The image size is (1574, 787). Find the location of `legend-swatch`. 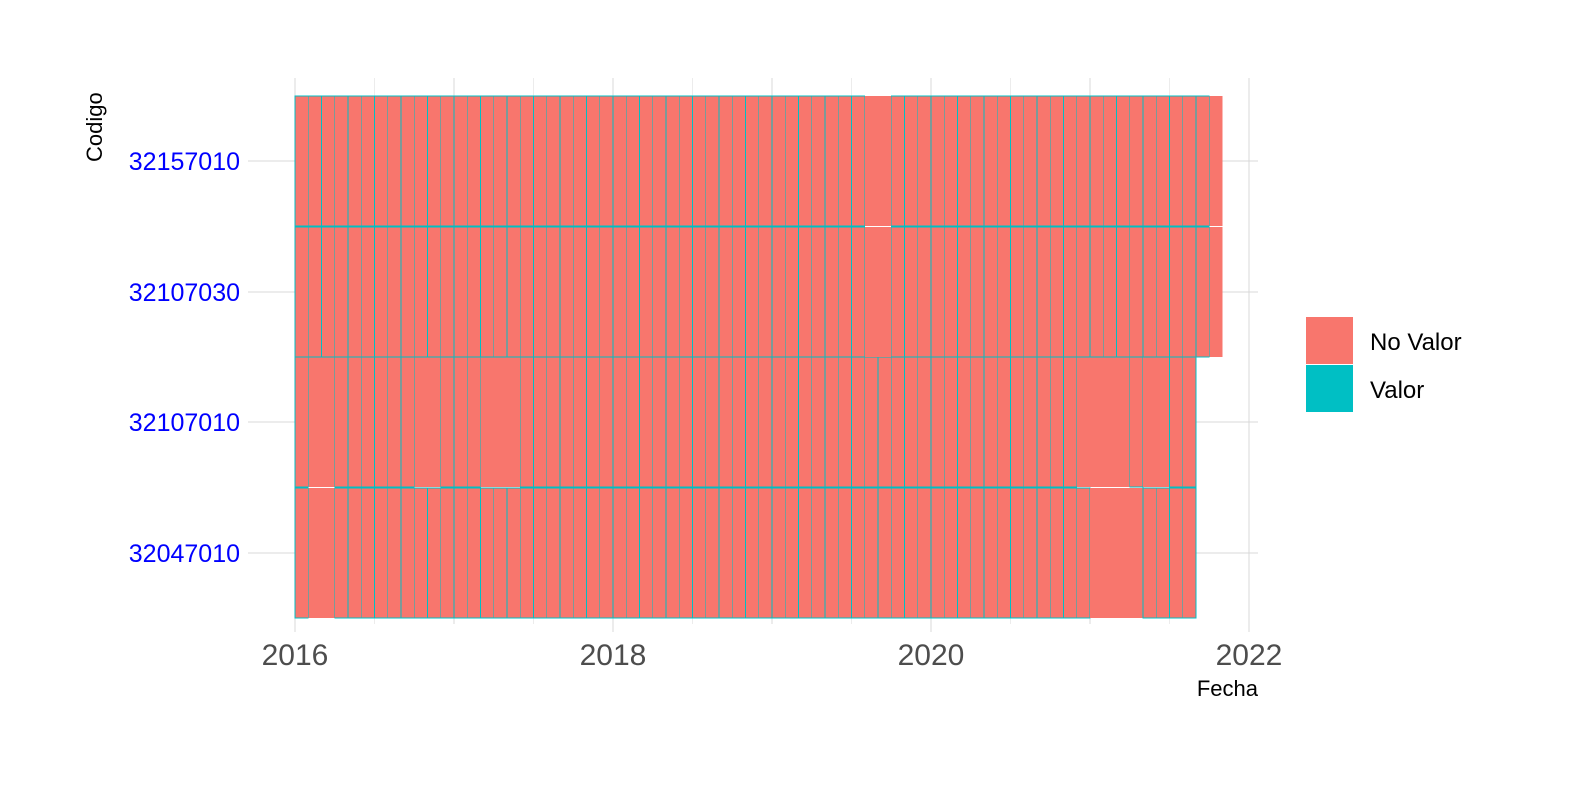

legend-swatch is located at coordinates (1329, 340).